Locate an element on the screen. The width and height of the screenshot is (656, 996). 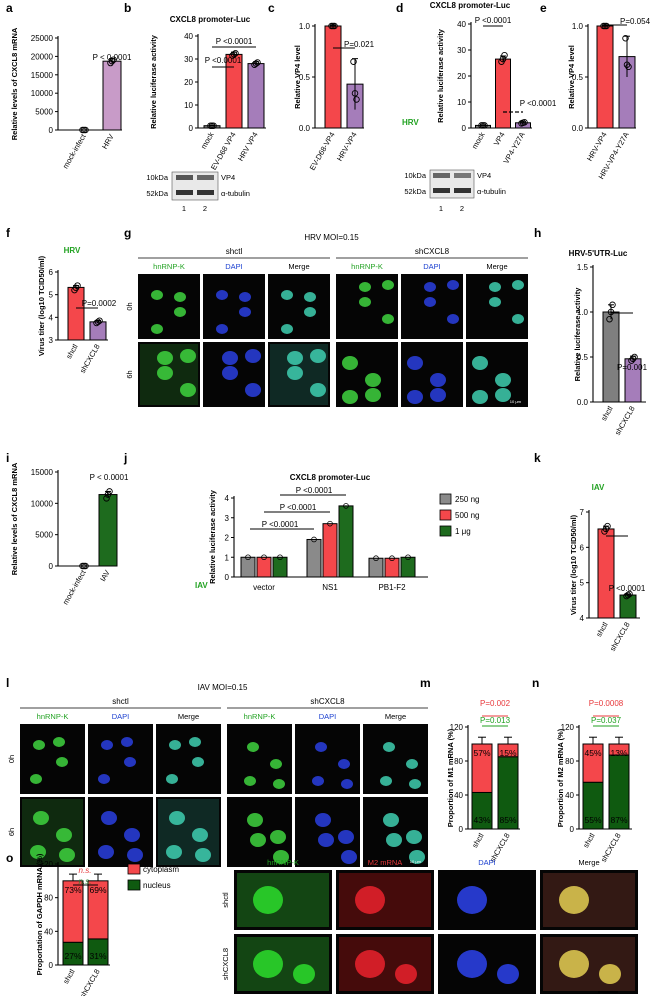
panel-letter-i: i is located at coordinates (7, 458).